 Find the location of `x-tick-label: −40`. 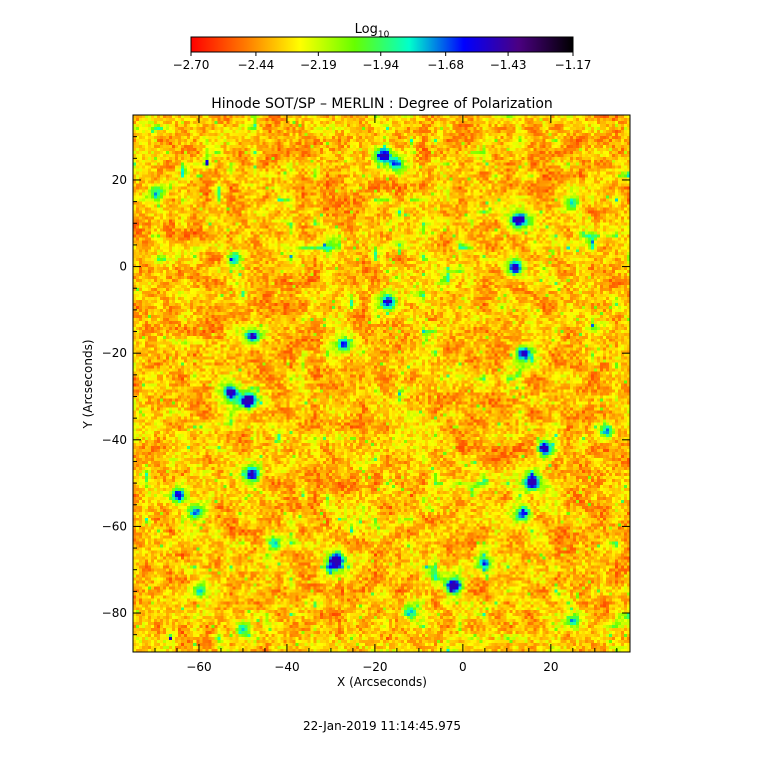

x-tick-label: −40 is located at coordinates (286, 667).